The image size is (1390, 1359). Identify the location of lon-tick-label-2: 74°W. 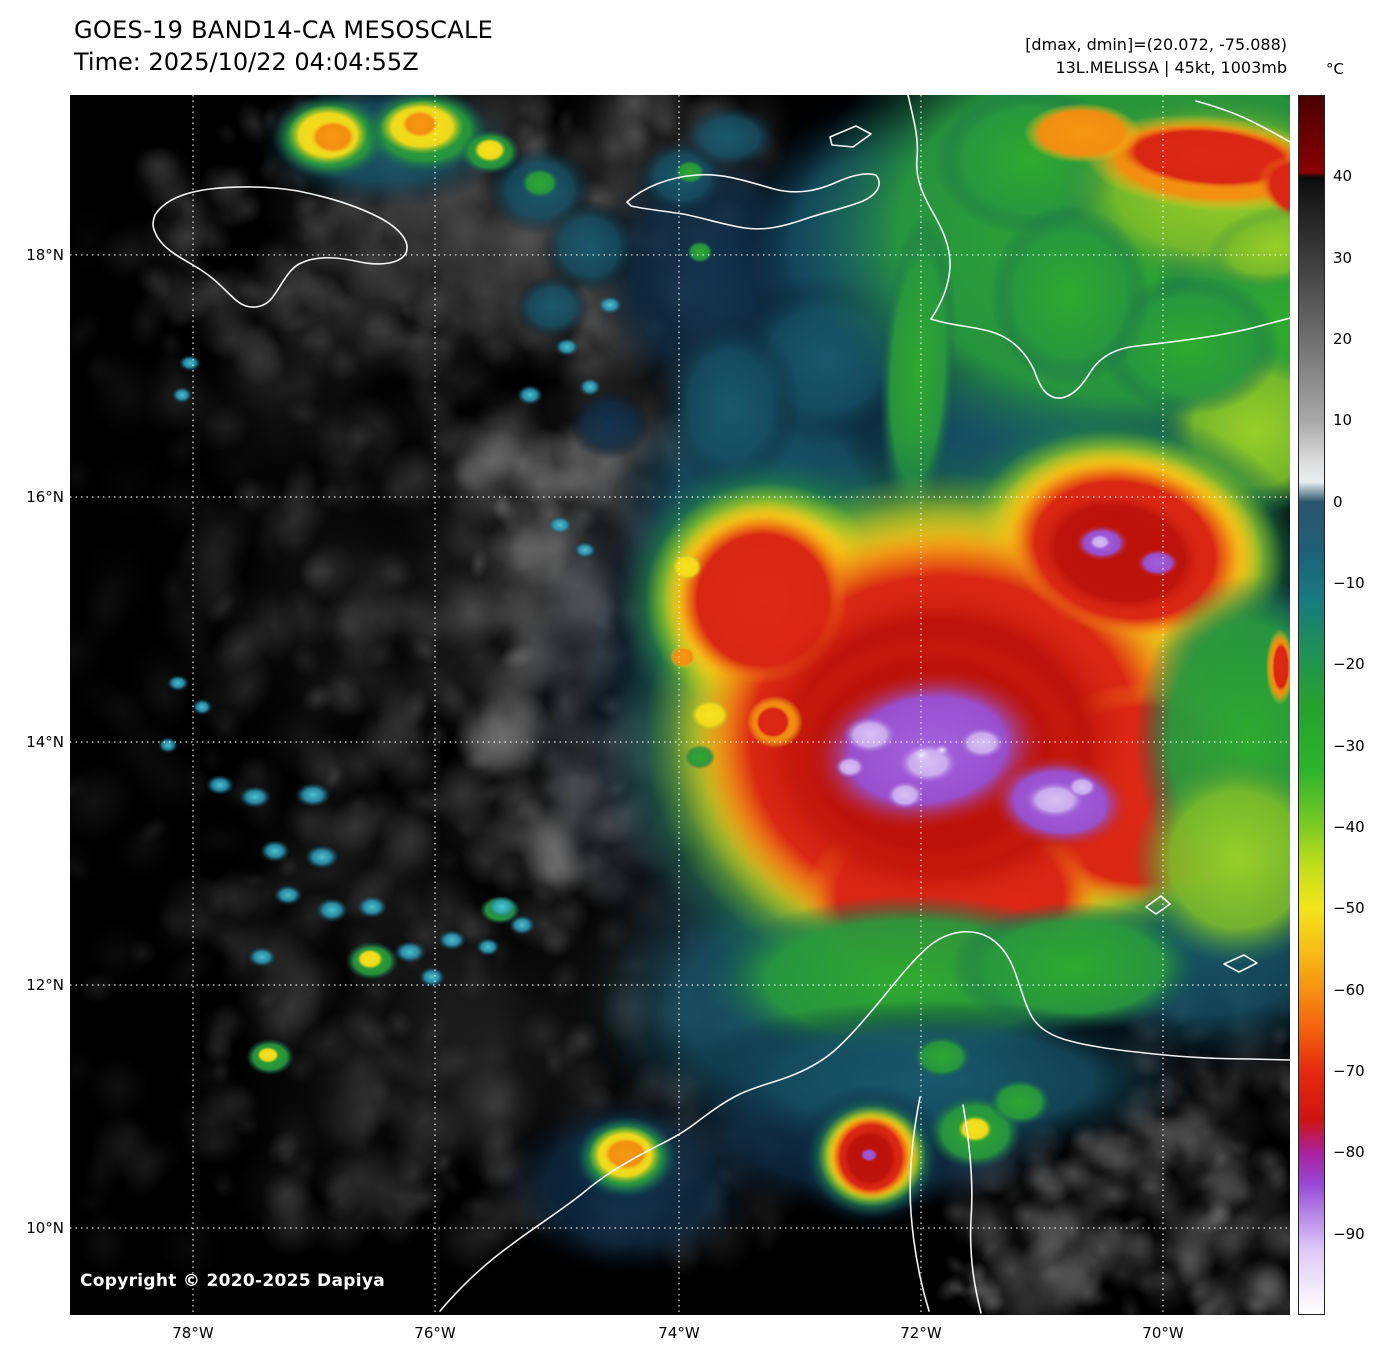
(679, 1333).